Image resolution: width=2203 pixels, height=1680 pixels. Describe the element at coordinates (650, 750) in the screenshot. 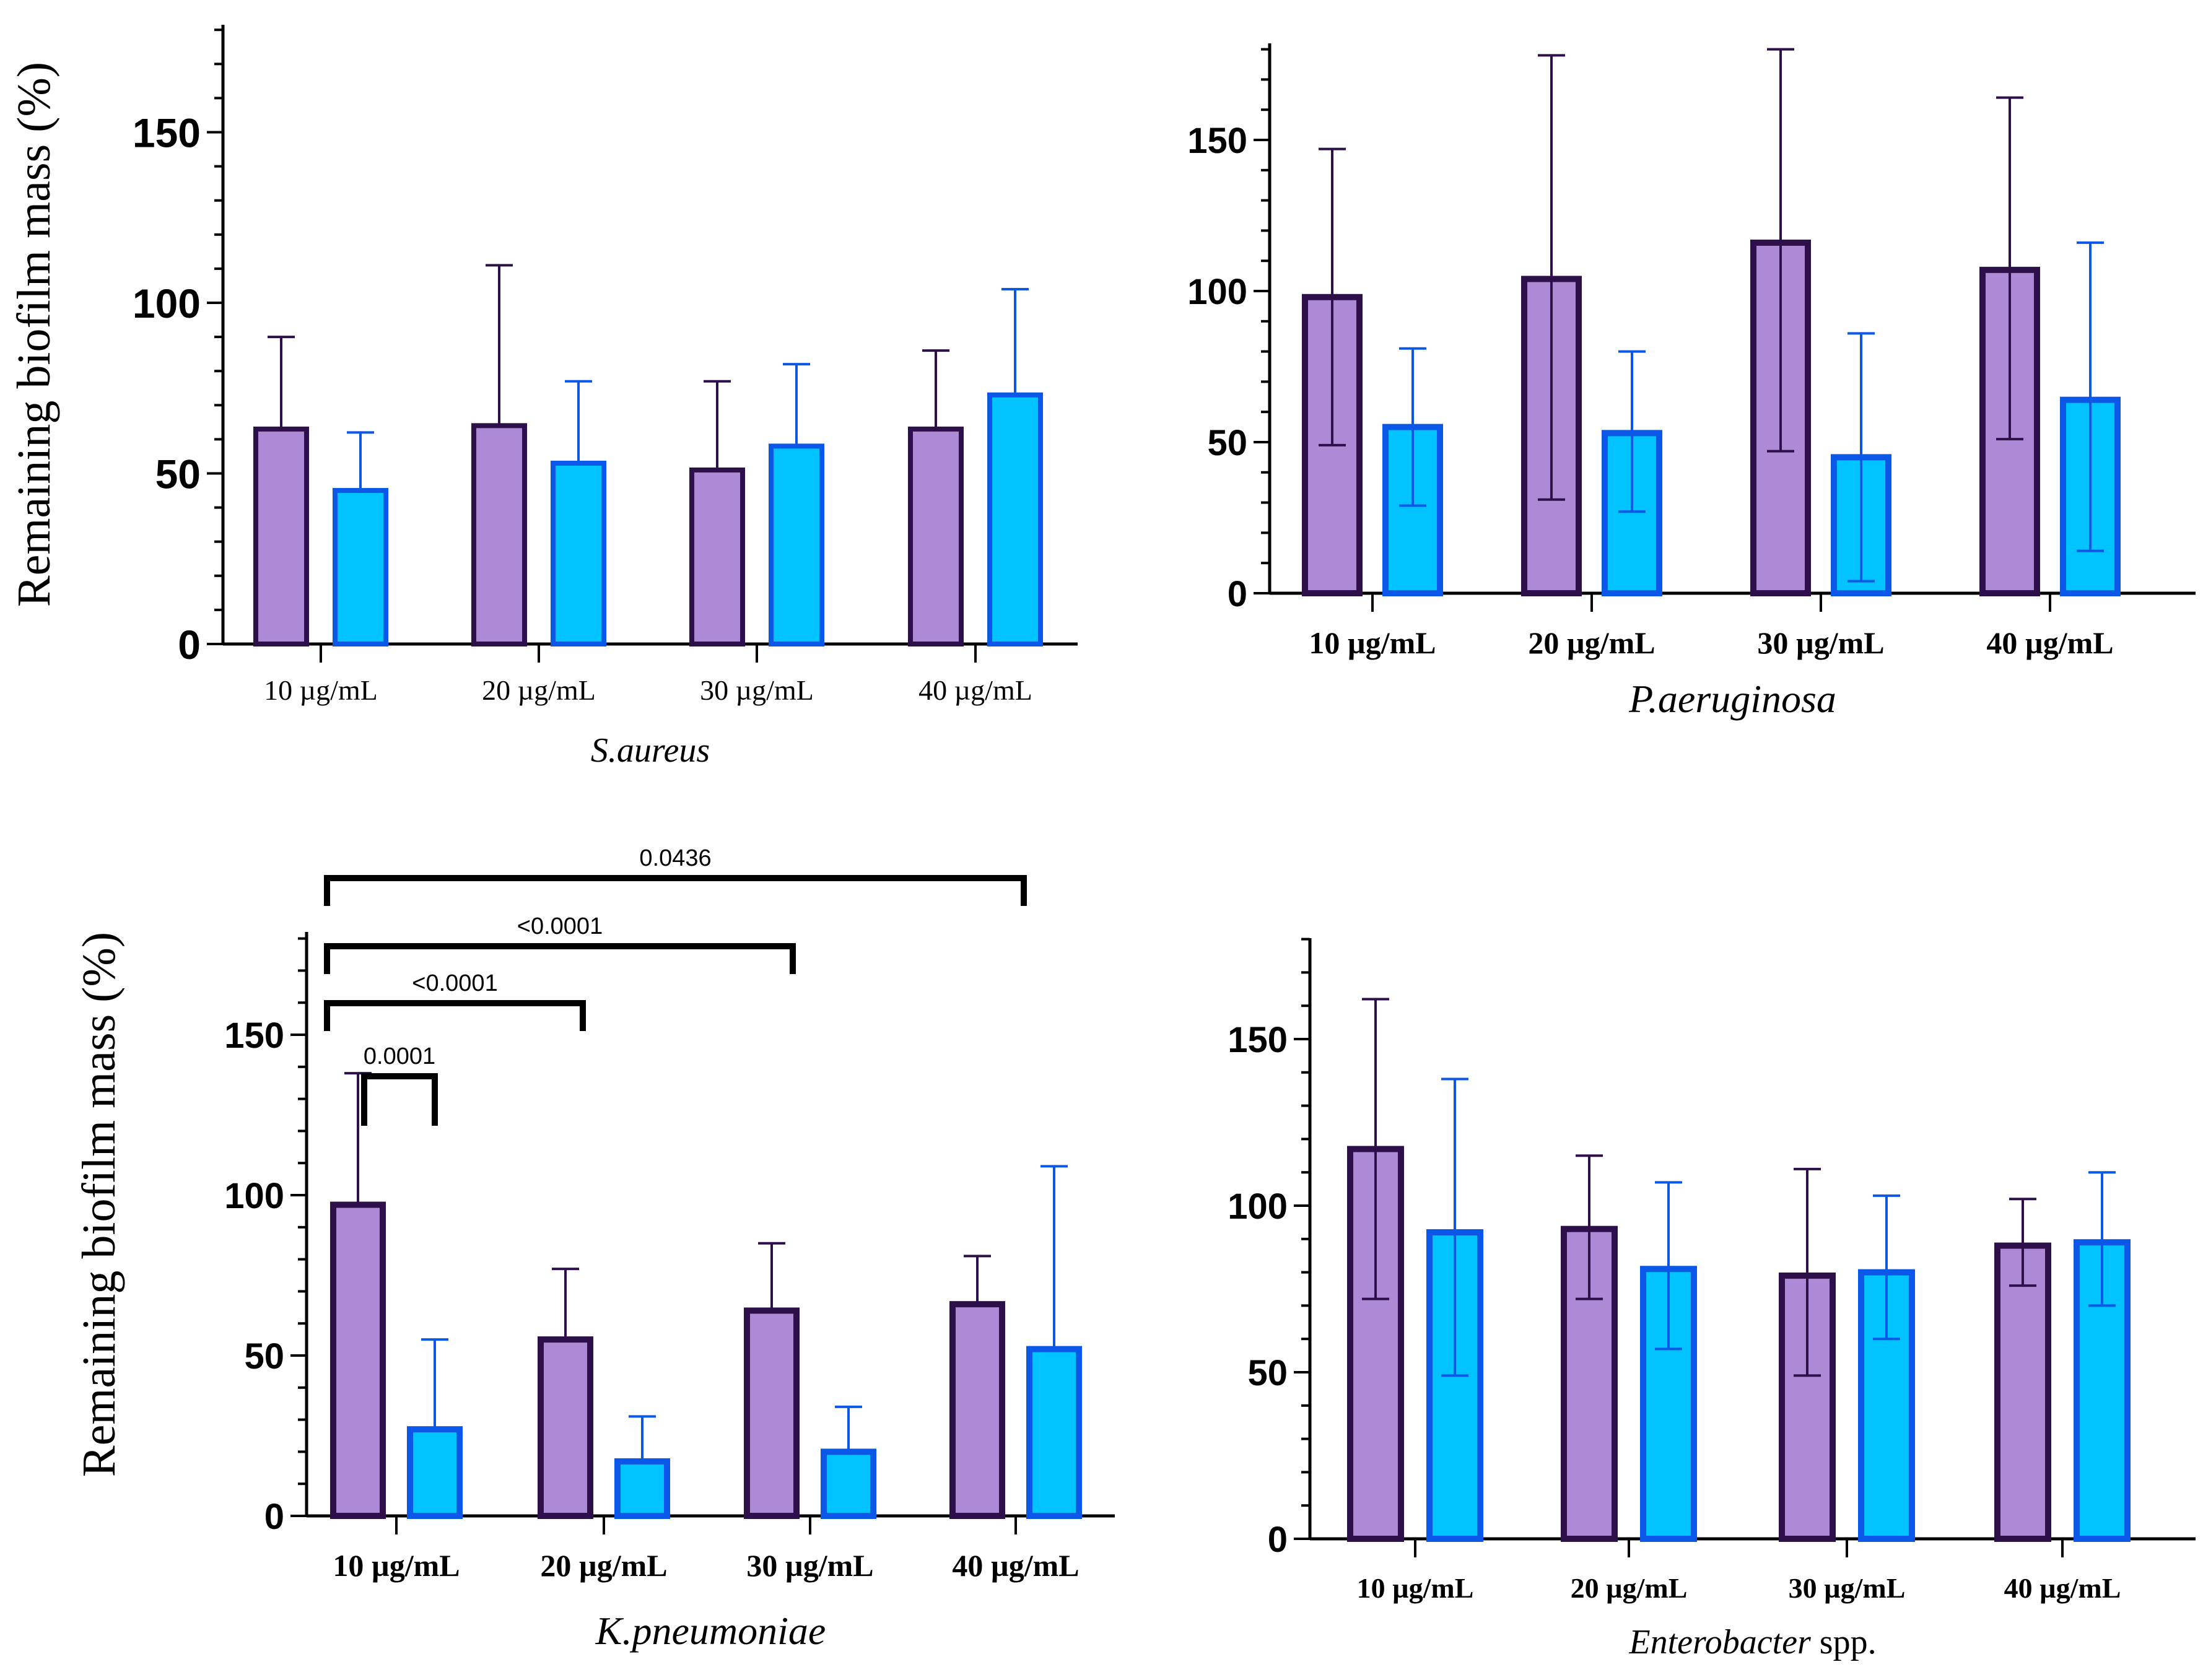

I see `species-label: S.aureus` at that location.